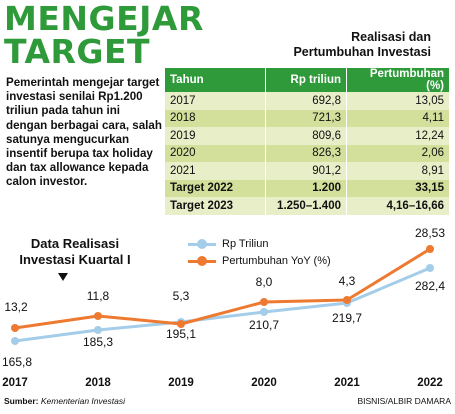 This screenshot has width=455, height=414. Describe the element at coordinates (63, 277) in the screenshot. I see `arrow-down-icon` at that location.